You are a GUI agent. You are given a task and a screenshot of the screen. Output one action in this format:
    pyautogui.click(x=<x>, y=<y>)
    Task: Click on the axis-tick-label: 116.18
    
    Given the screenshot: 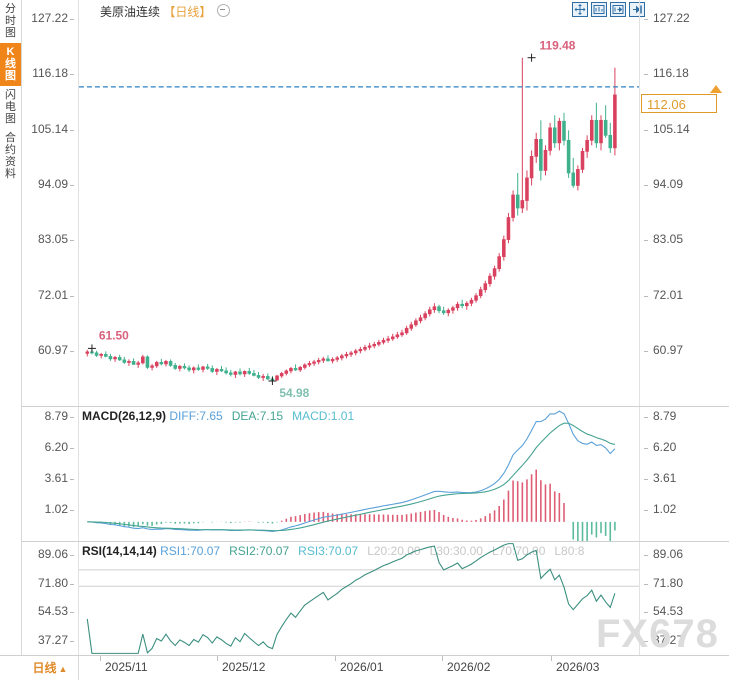 What is the action you would take?
    pyautogui.click(x=671, y=73)
    